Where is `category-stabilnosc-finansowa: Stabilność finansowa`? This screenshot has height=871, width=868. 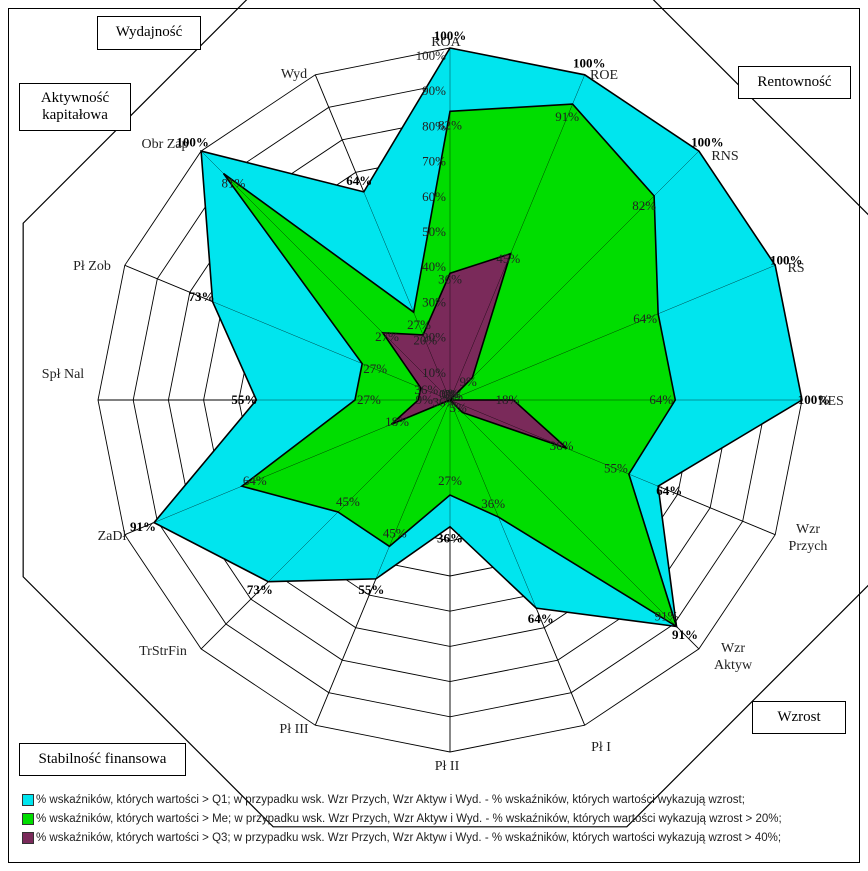 category-stabilnosc-finansowa: Stabilność finansowa is located at coordinates (102, 759).